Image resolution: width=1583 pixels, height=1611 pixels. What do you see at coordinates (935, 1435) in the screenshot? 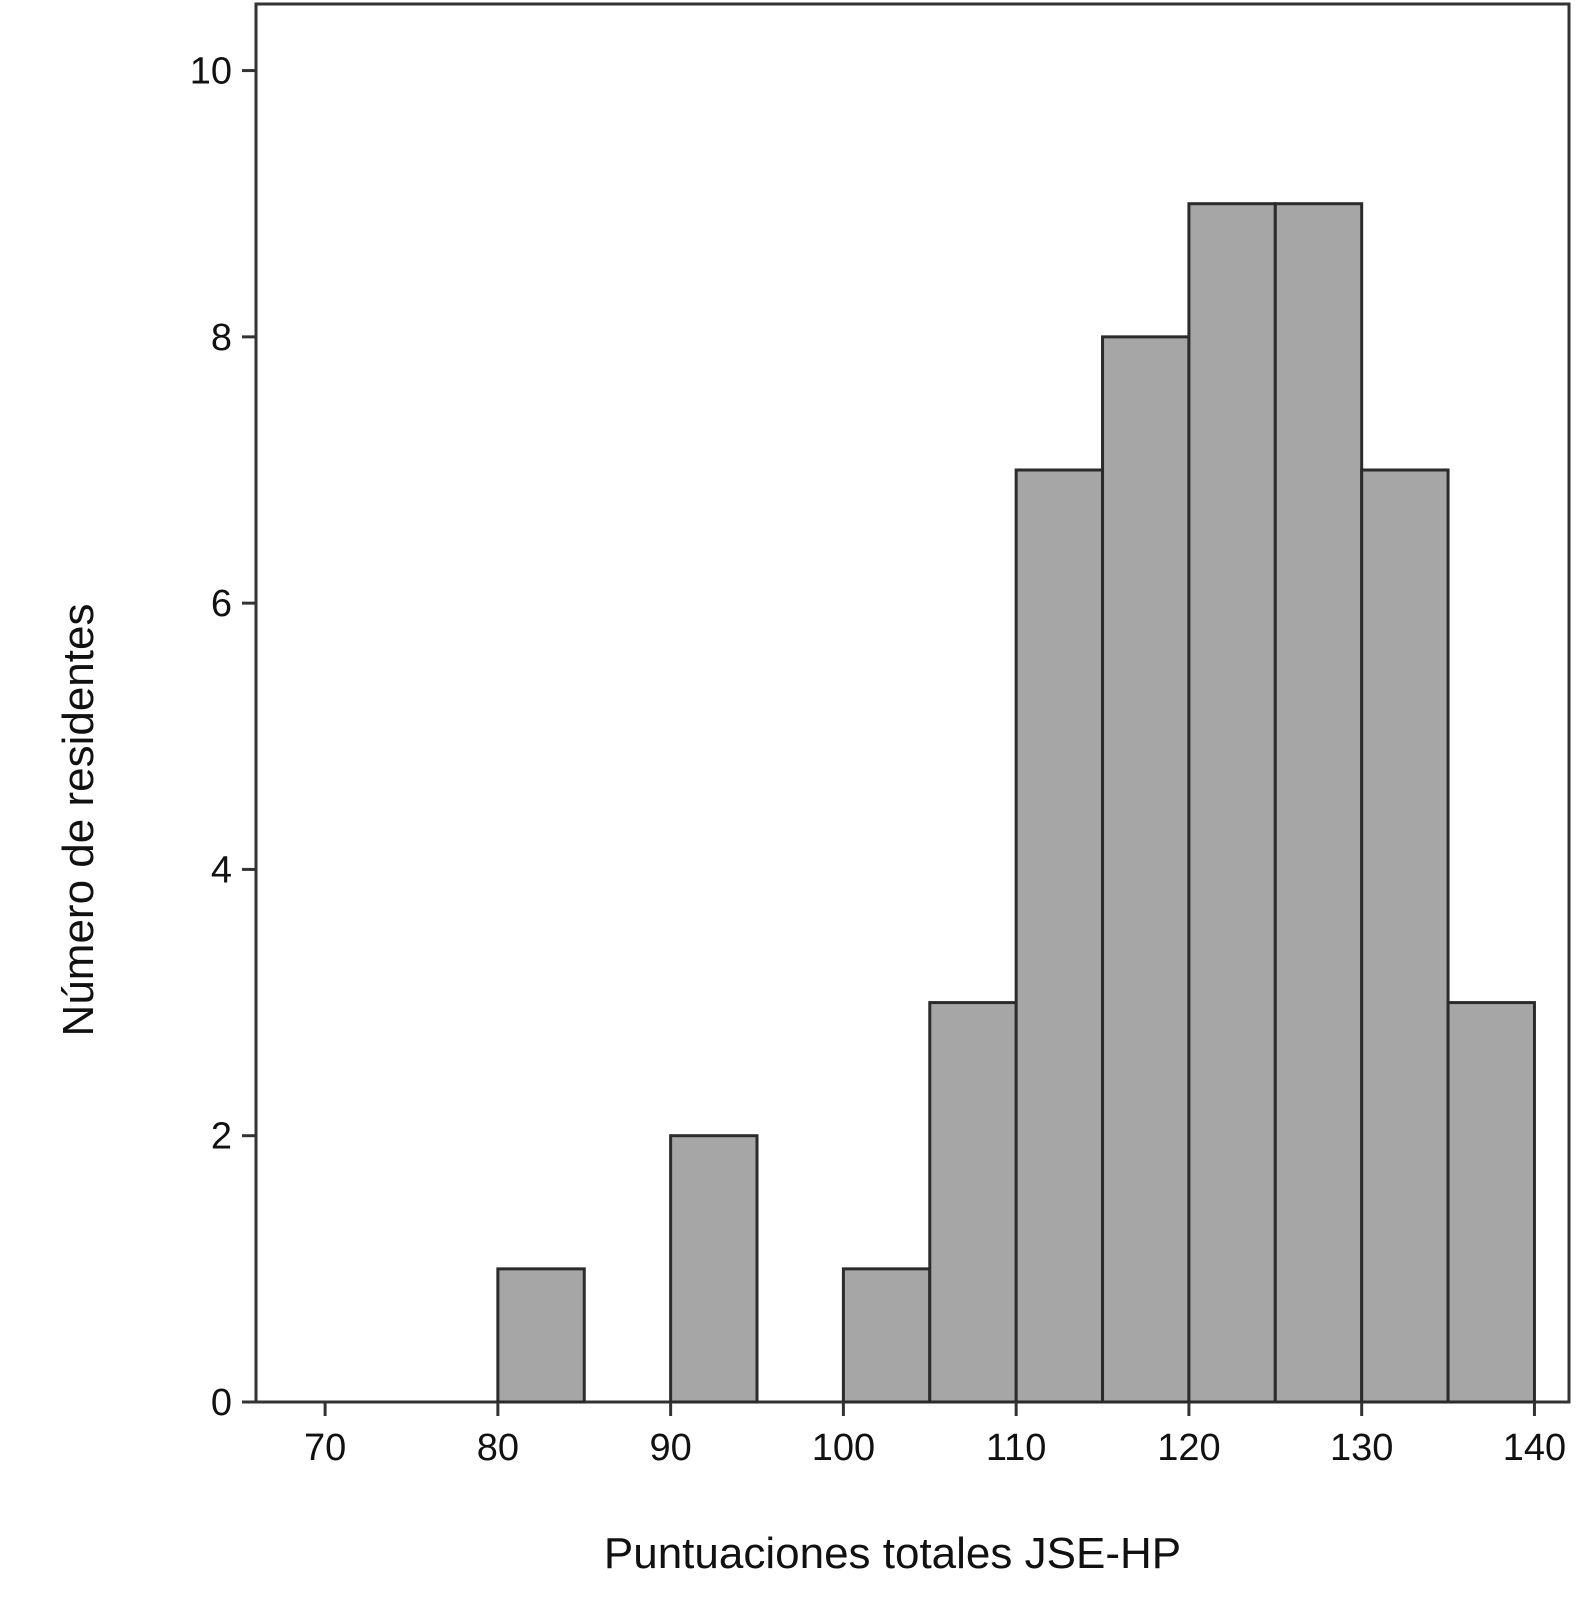
I see `x-axis: 70 80 90 100 110 120 130 140` at bounding box center [935, 1435].